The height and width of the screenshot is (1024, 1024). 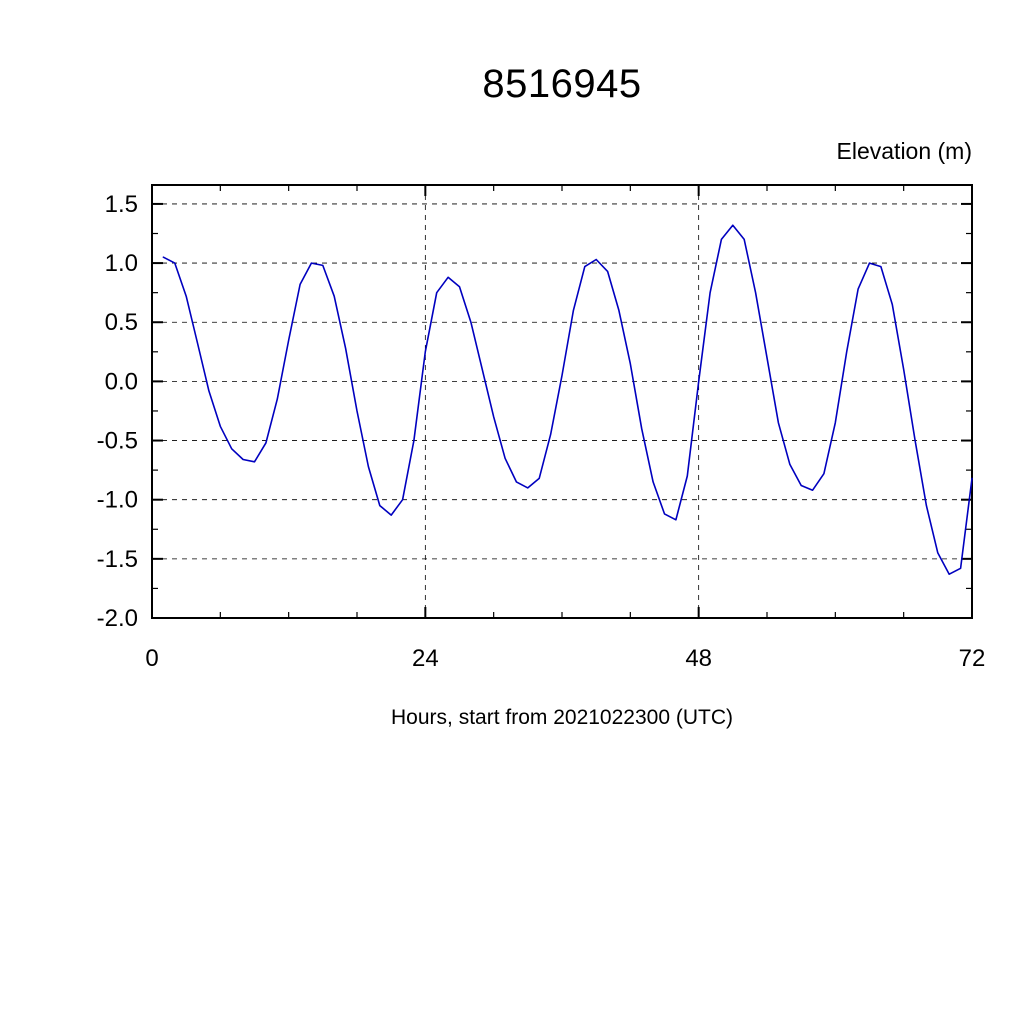 I want to click on y-tick-label: -1.5, so click(x=117, y=559).